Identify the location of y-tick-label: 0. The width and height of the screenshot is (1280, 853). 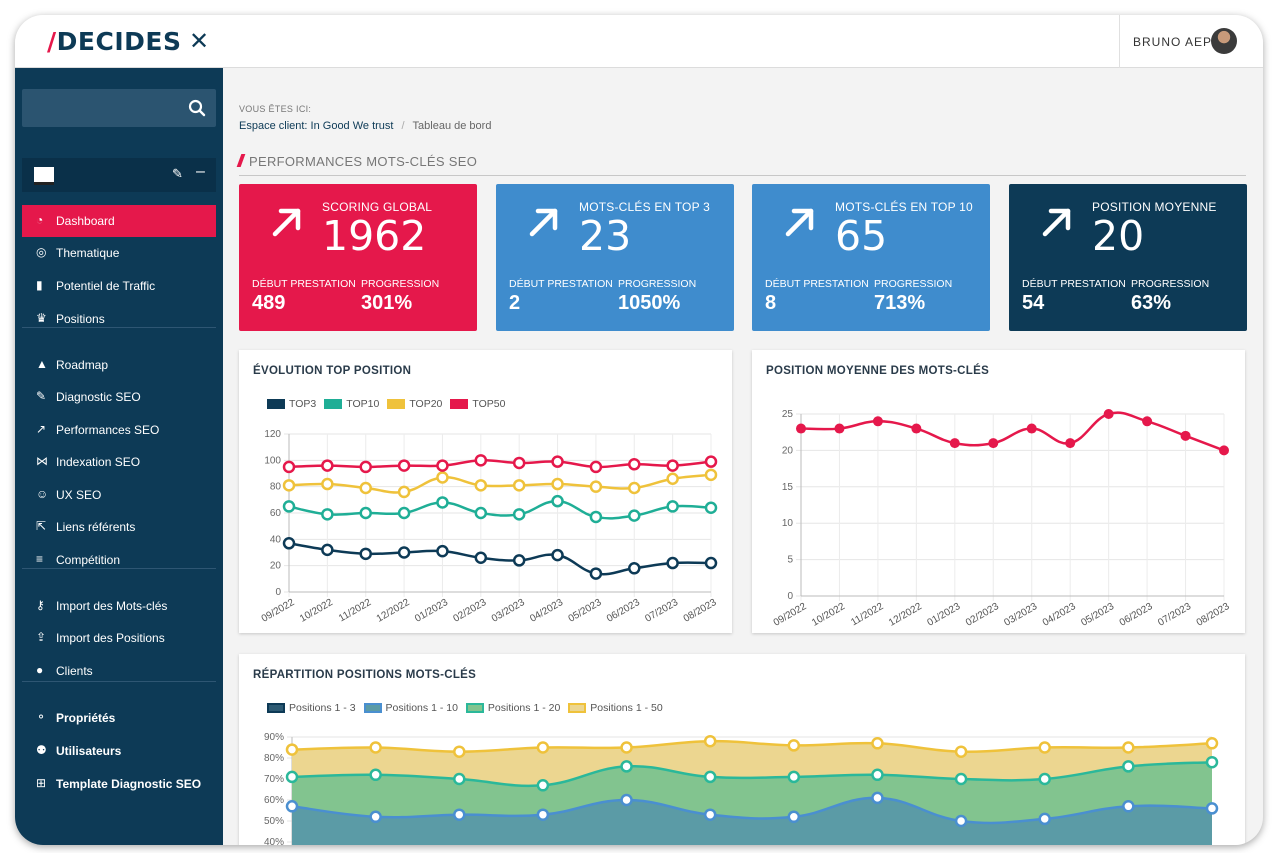
(790, 596).